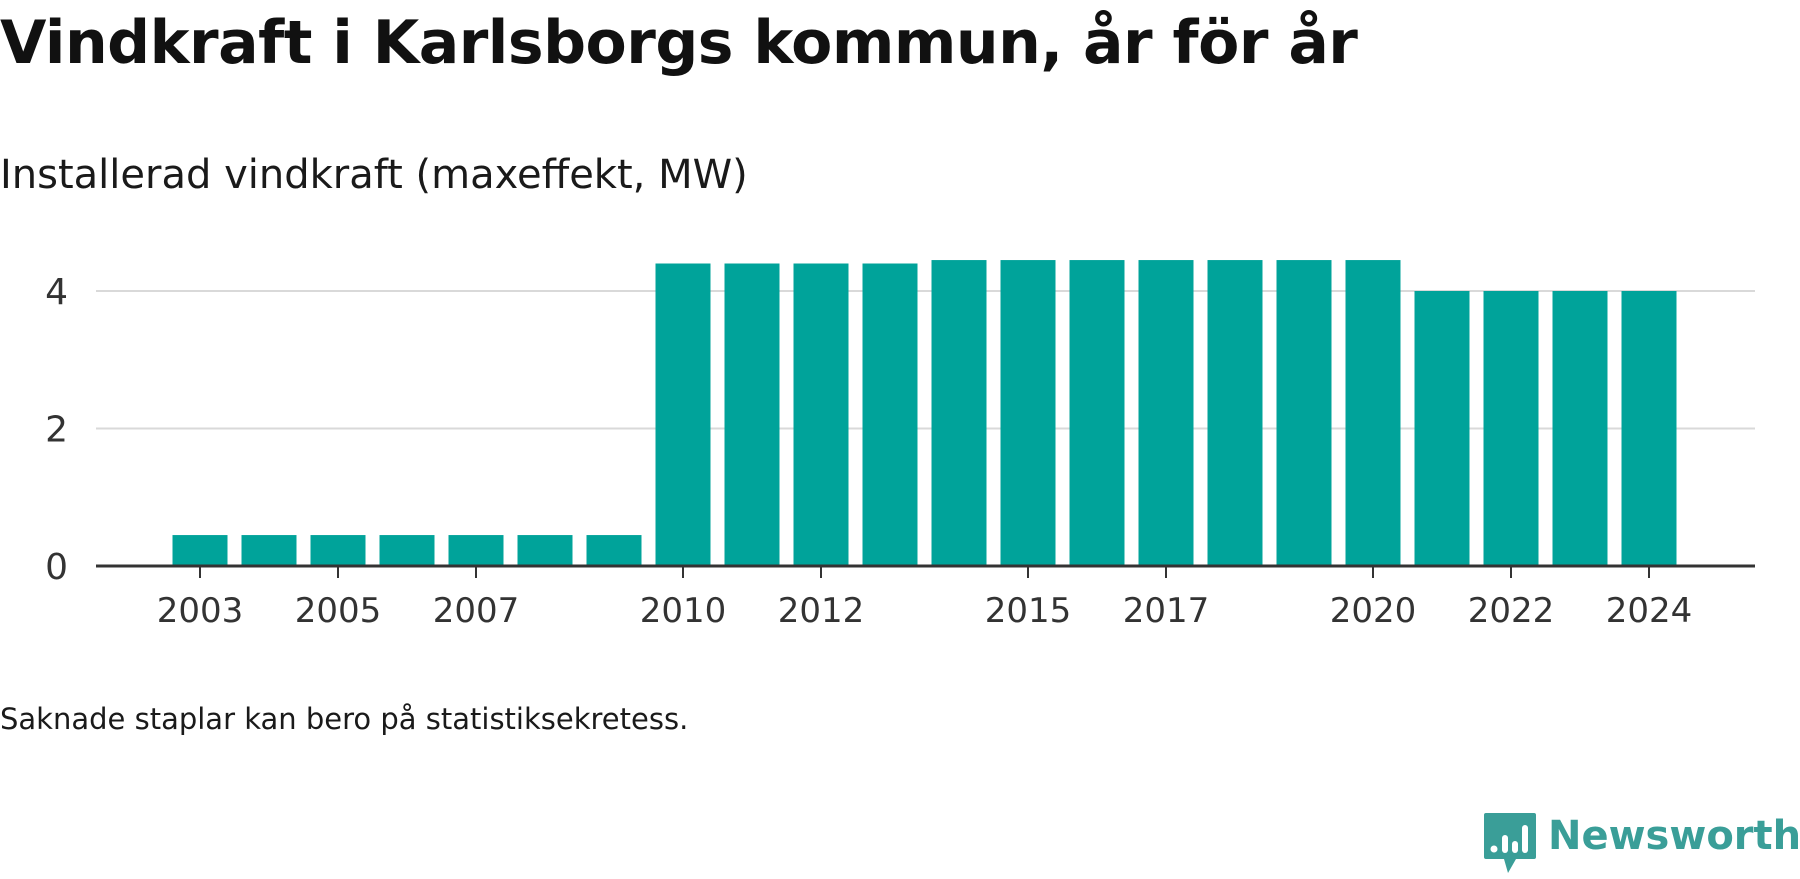 The width and height of the screenshot is (1800, 879). What do you see at coordinates (1674, 836) in the screenshot?
I see `brand-name: Newsworthy` at bounding box center [1674, 836].